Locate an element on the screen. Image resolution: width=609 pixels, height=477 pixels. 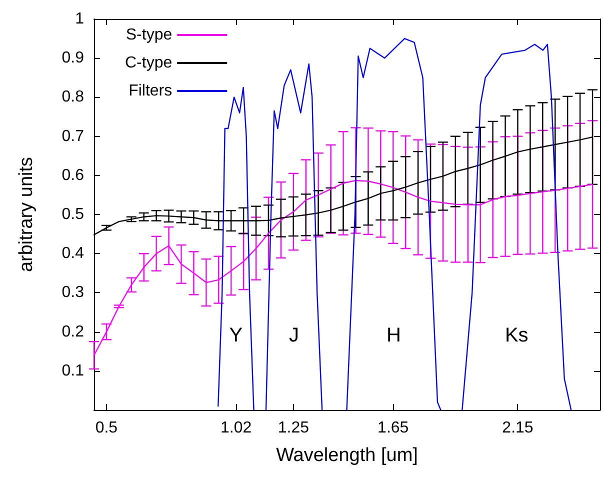
x-tick-label: 1.65 is located at coordinates (393, 428).